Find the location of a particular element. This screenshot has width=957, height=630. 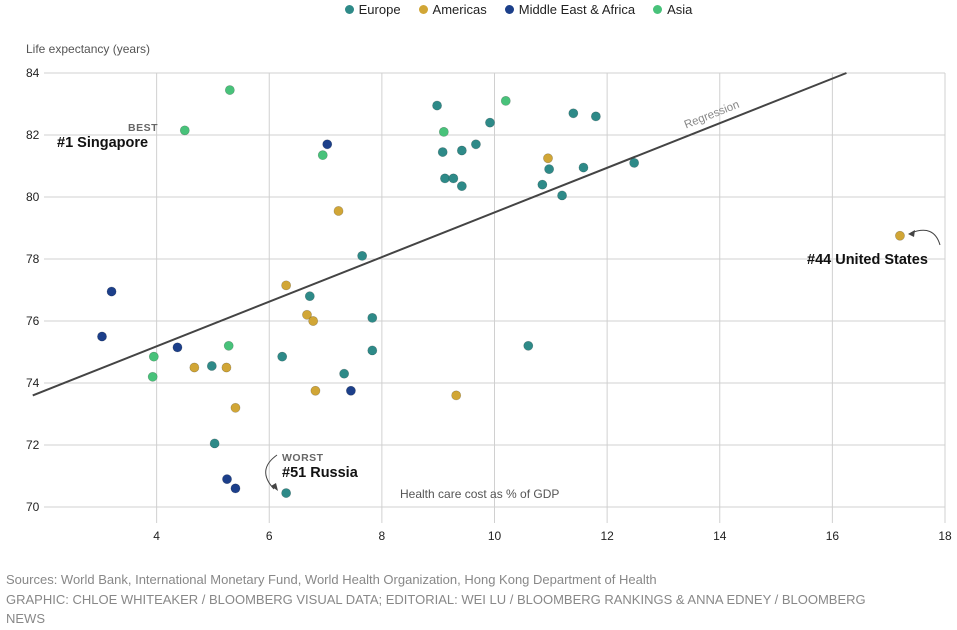

x-tick-label: 12 is located at coordinates (607, 536).